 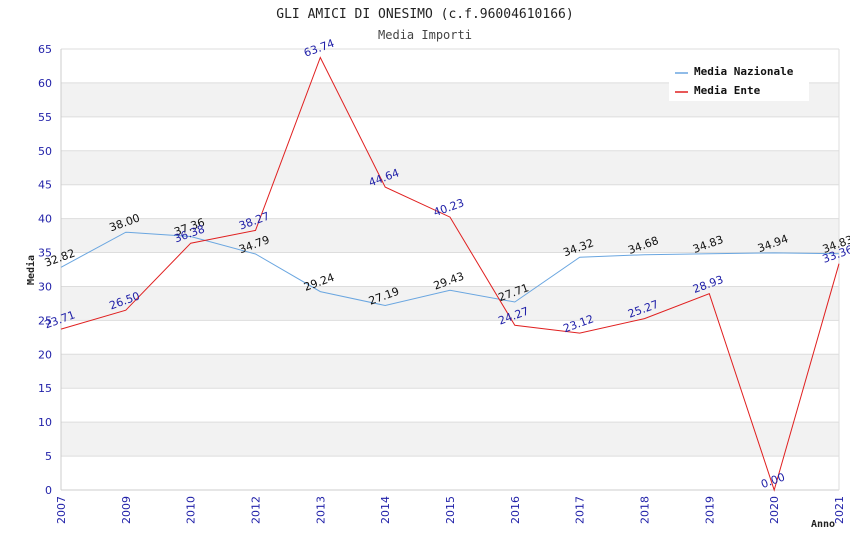 What do you see at coordinates (45, 49) in the screenshot?
I see `y-tick-label: 65` at bounding box center [45, 49].